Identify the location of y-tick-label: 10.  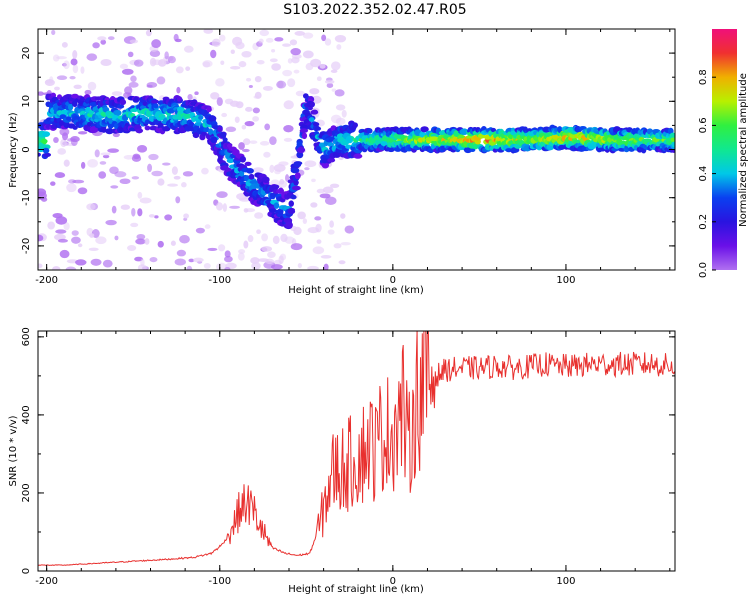
(26, 101).